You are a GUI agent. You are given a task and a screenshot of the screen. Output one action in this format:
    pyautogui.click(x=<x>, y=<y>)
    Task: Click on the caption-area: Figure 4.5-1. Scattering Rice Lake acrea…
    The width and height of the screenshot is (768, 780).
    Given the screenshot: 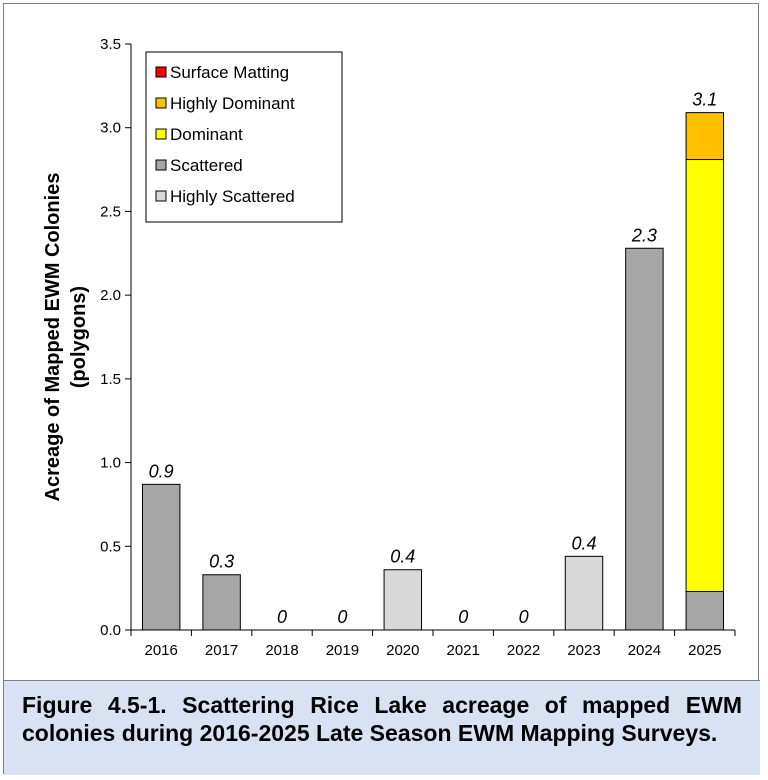 What is the action you would take?
    pyautogui.click(x=382, y=727)
    